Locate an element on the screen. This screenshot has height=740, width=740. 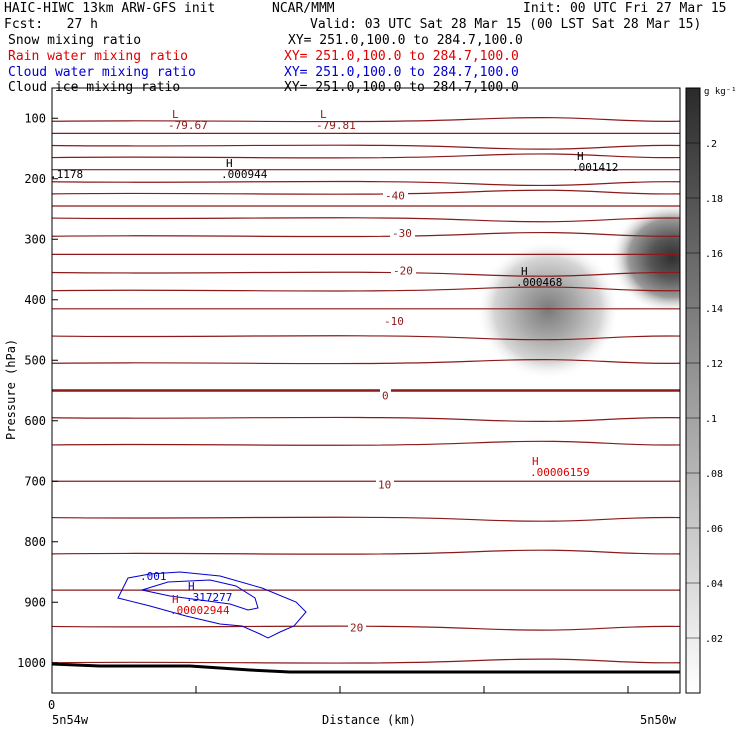
extremum-value-5: .1178 is located at coordinates (66, 174).